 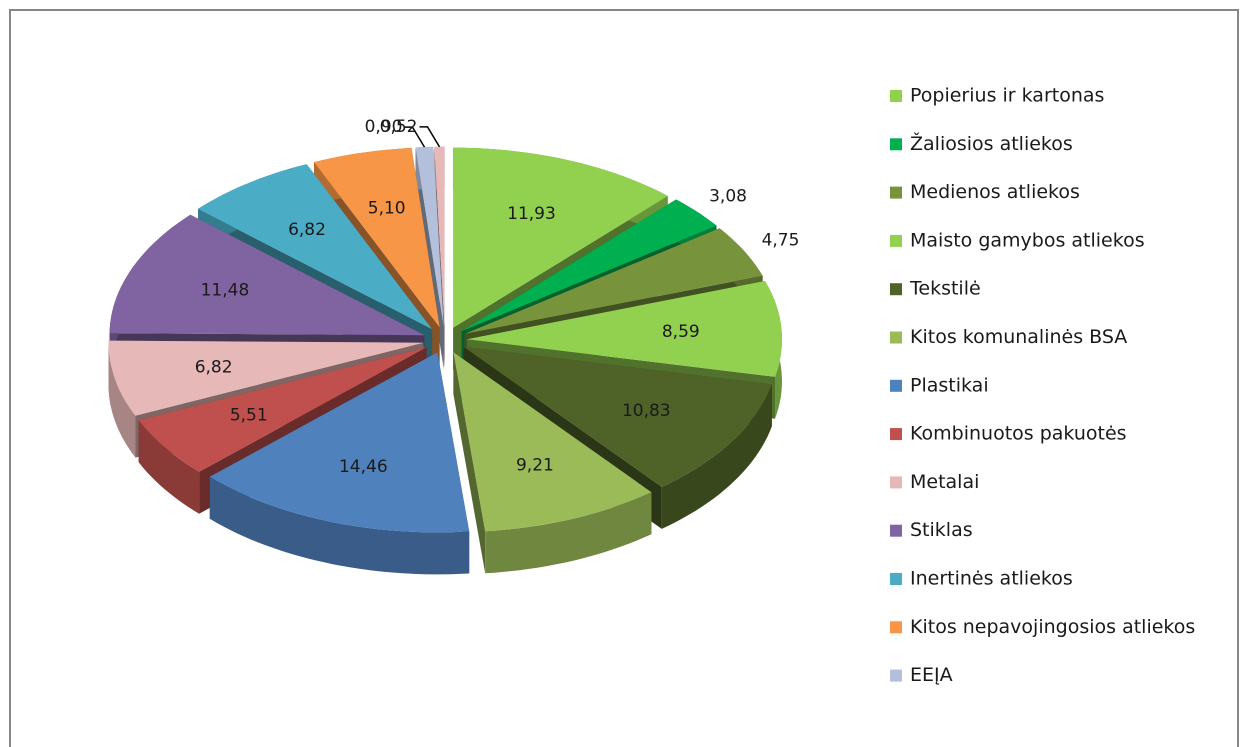 I want to click on legend-label: Metalai, so click(x=944, y=482).